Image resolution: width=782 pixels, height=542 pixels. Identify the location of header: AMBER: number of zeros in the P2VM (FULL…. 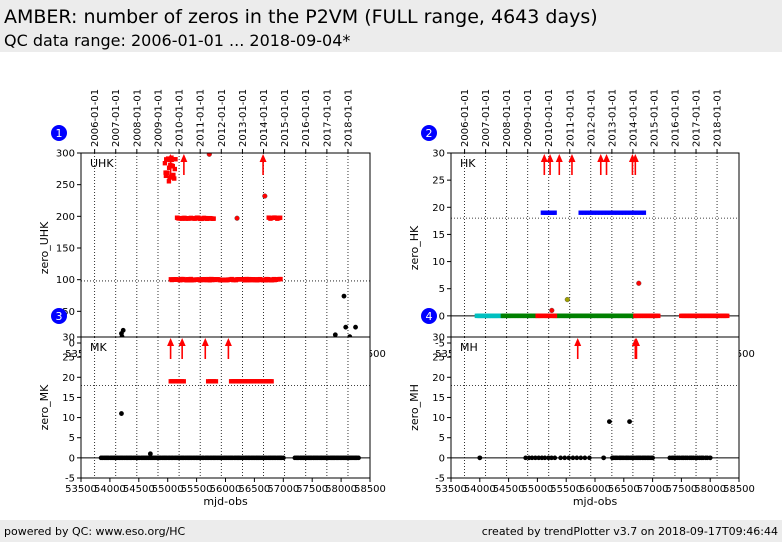
(391, 26).